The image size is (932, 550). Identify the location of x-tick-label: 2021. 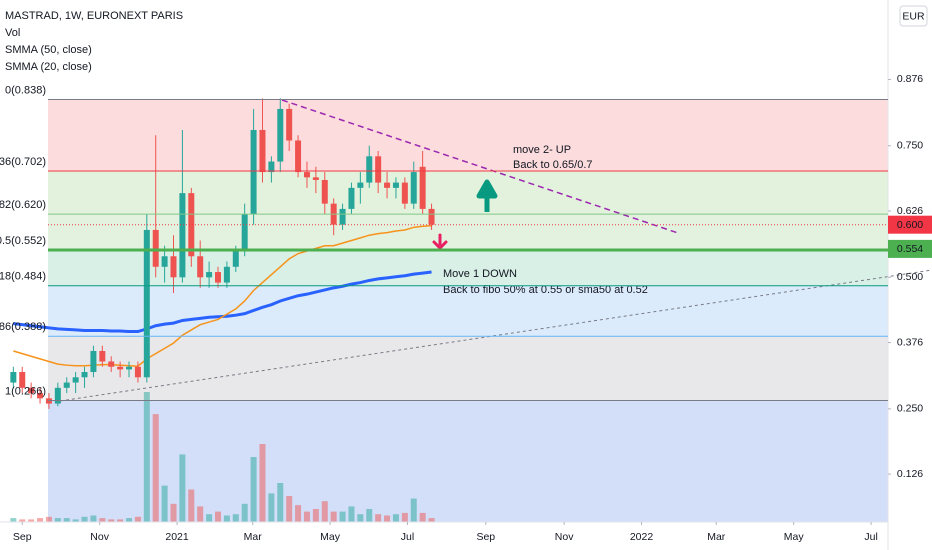
(177, 537).